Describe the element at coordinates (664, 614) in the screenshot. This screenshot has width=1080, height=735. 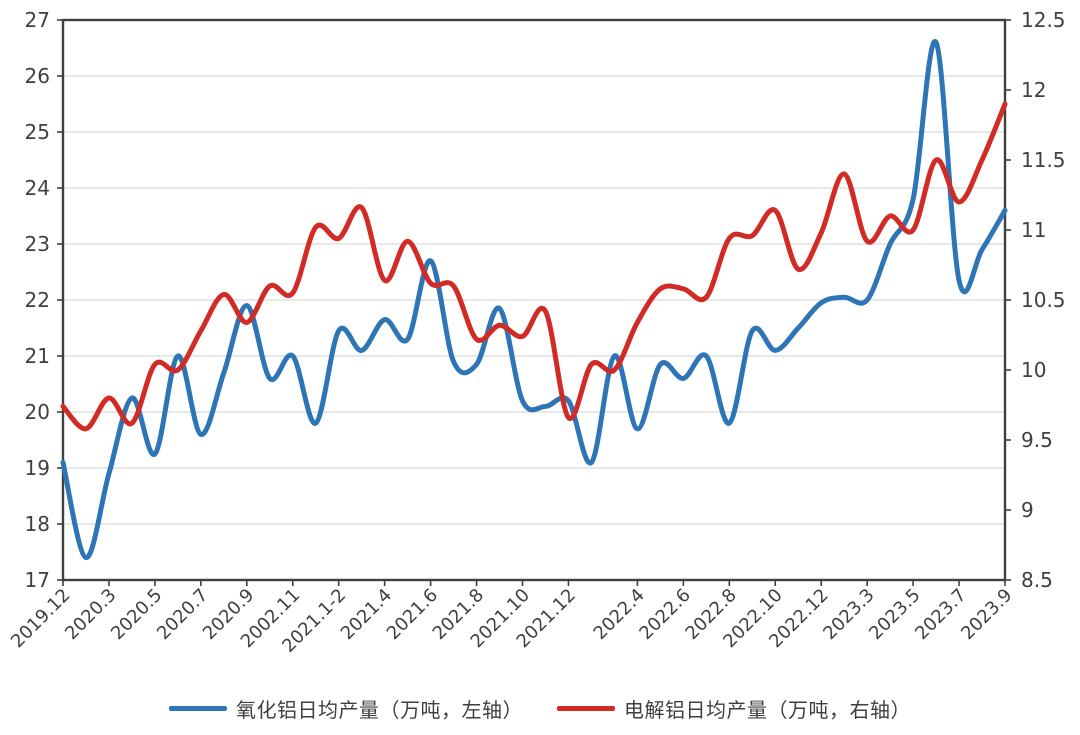
I see `x-axis-tick-label: 2022.6` at that location.